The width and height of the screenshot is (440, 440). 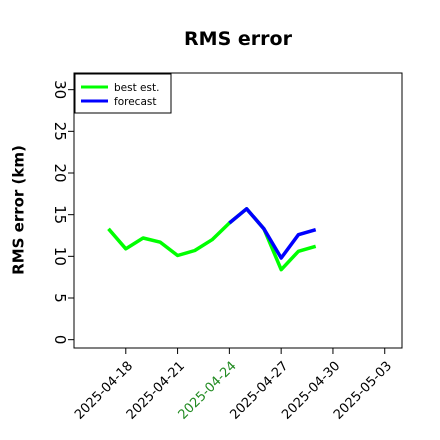 I want to click on y-tick-label: 15, so click(x=60, y=214).